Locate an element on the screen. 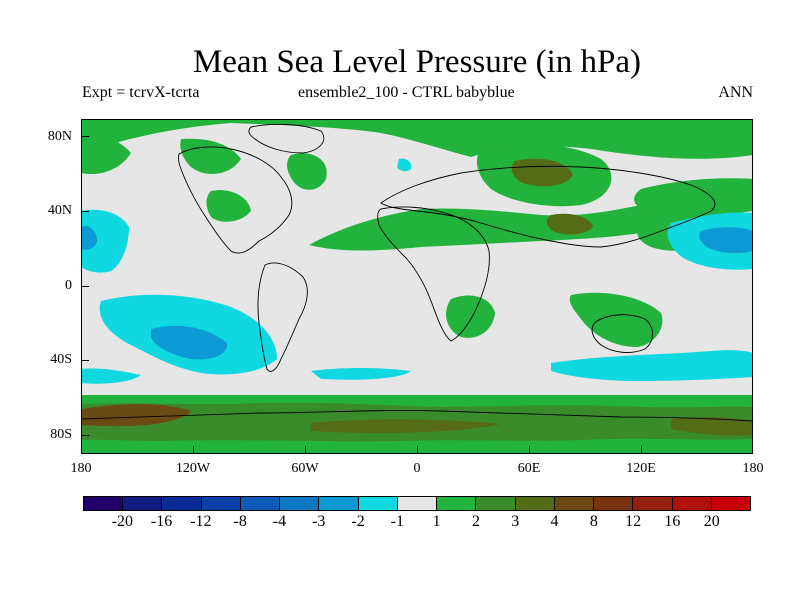  x-label-180-right: 180 is located at coordinates (753, 468).